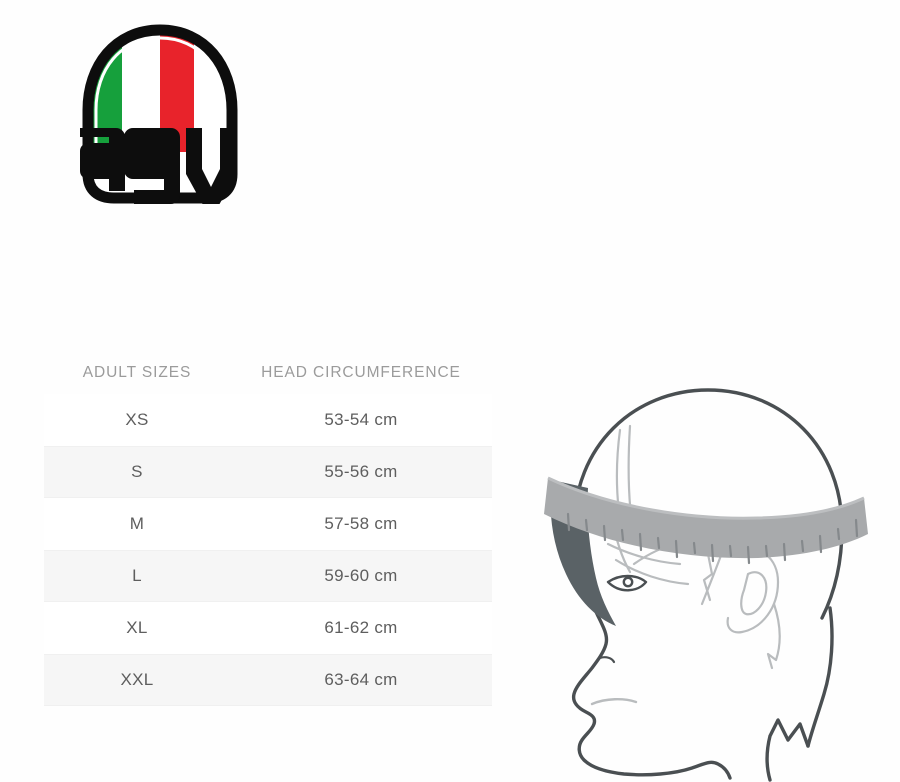 This screenshot has width=900, height=782. I want to click on table-row: L 59-60 cm, so click(268, 576).